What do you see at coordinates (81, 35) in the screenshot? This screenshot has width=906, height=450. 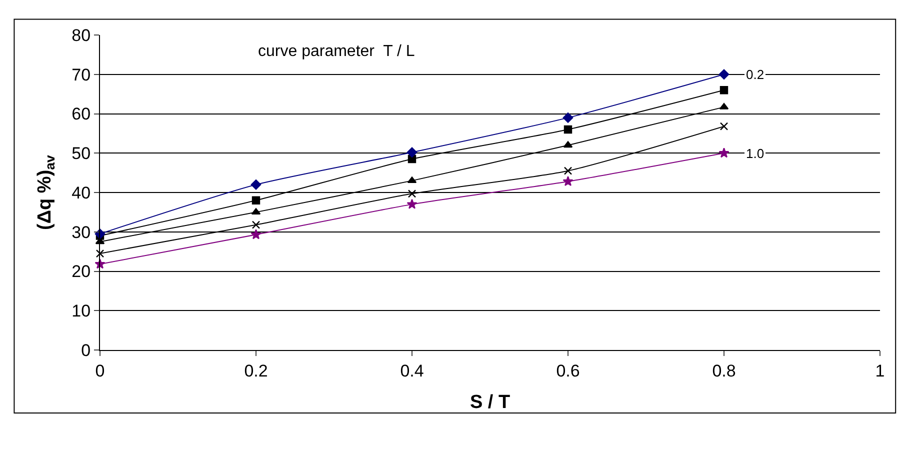 I see `y-tick-label: 80` at bounding box center [81, 35].